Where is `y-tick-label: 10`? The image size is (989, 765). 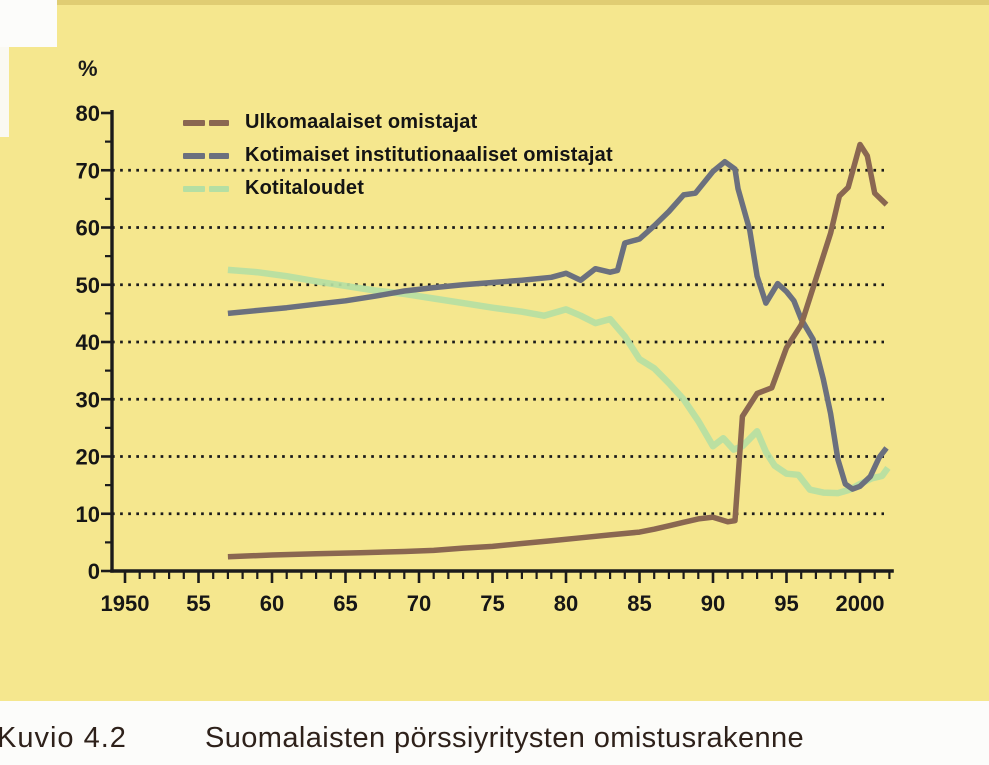 y-tick-label: 10 is located at coordinates (88, 514).